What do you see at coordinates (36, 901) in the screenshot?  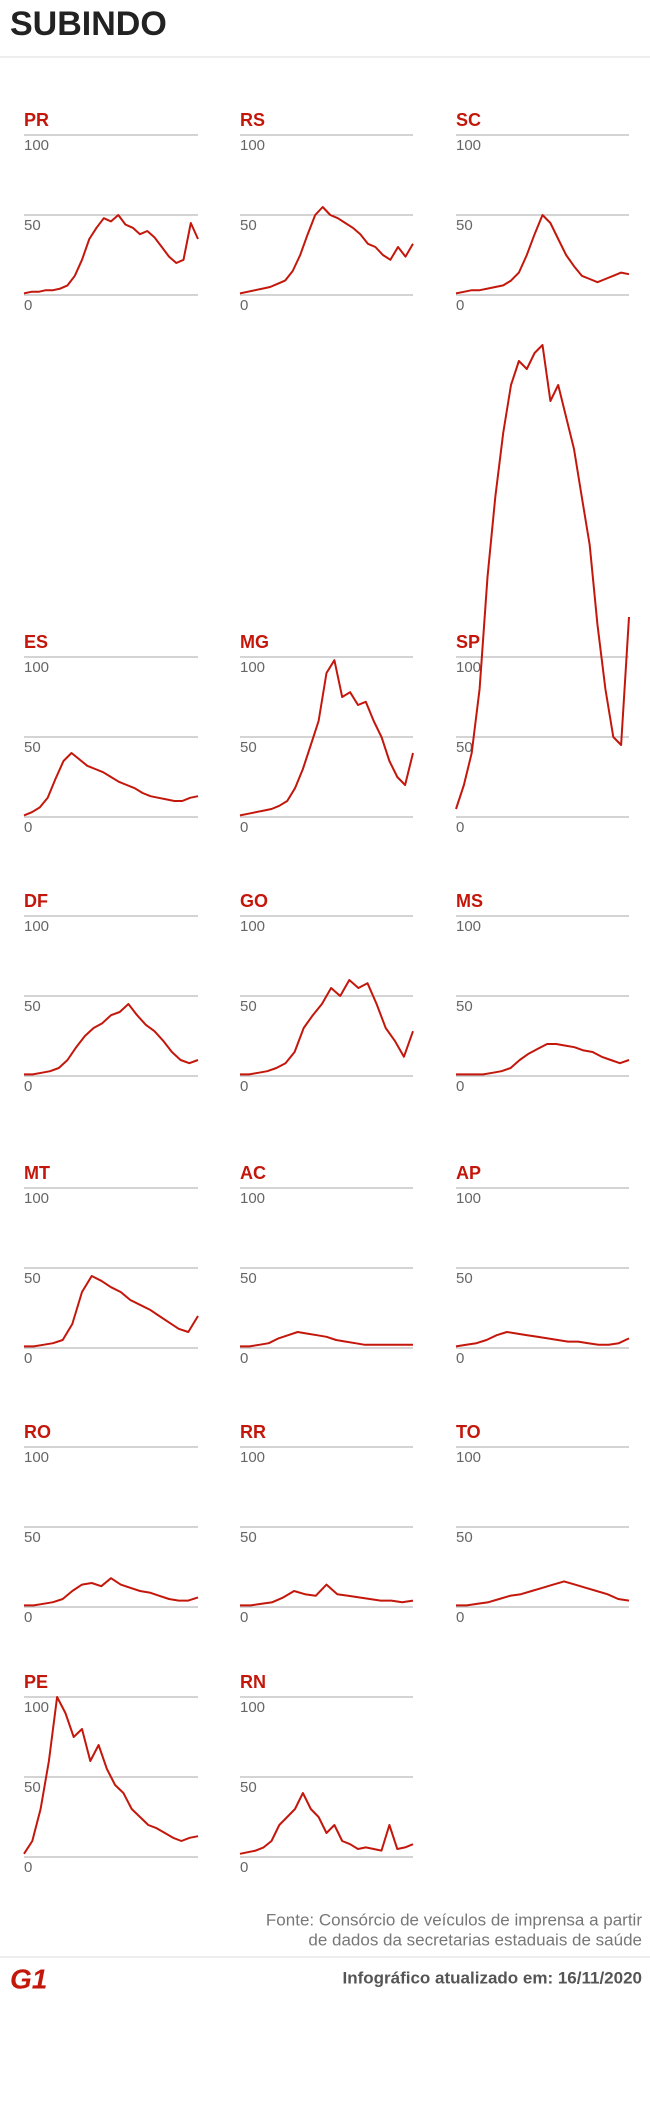 I see `panel-label: DF` at bounding box center [36, 901].